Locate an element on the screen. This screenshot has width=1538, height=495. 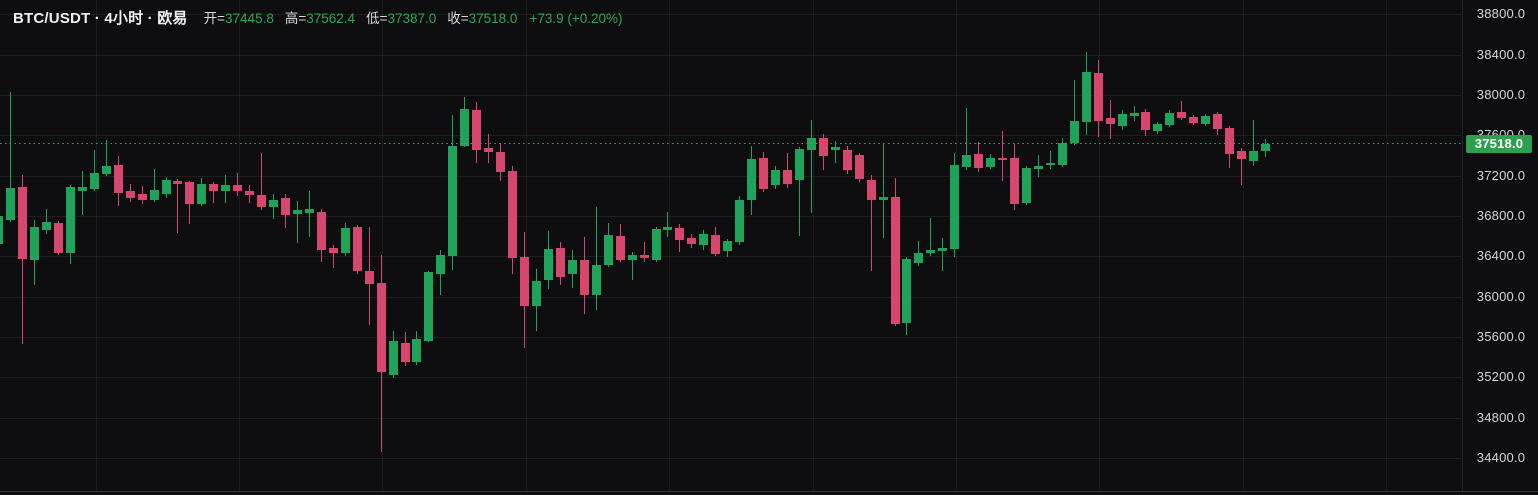
symbol-title: BTC/USDT · 4小时 · 欧易 is located at coordinates (100, 18).